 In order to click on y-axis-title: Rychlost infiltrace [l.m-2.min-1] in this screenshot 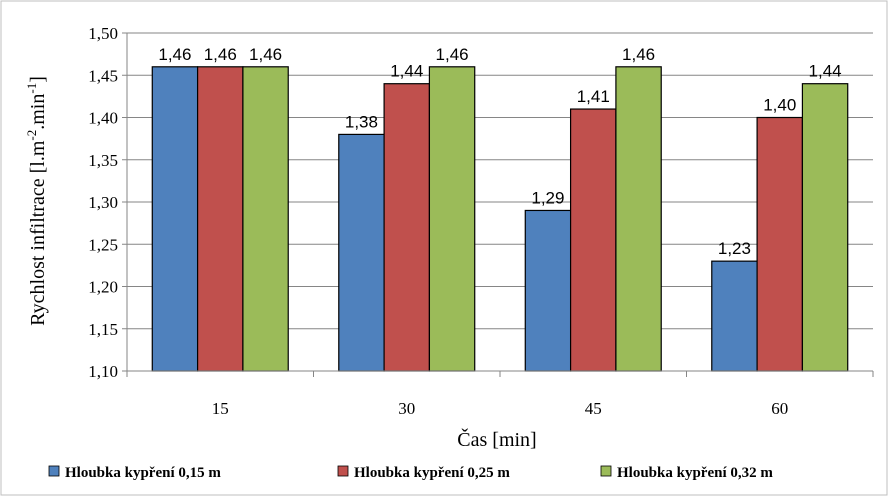, I will do `click(36, 201)`.